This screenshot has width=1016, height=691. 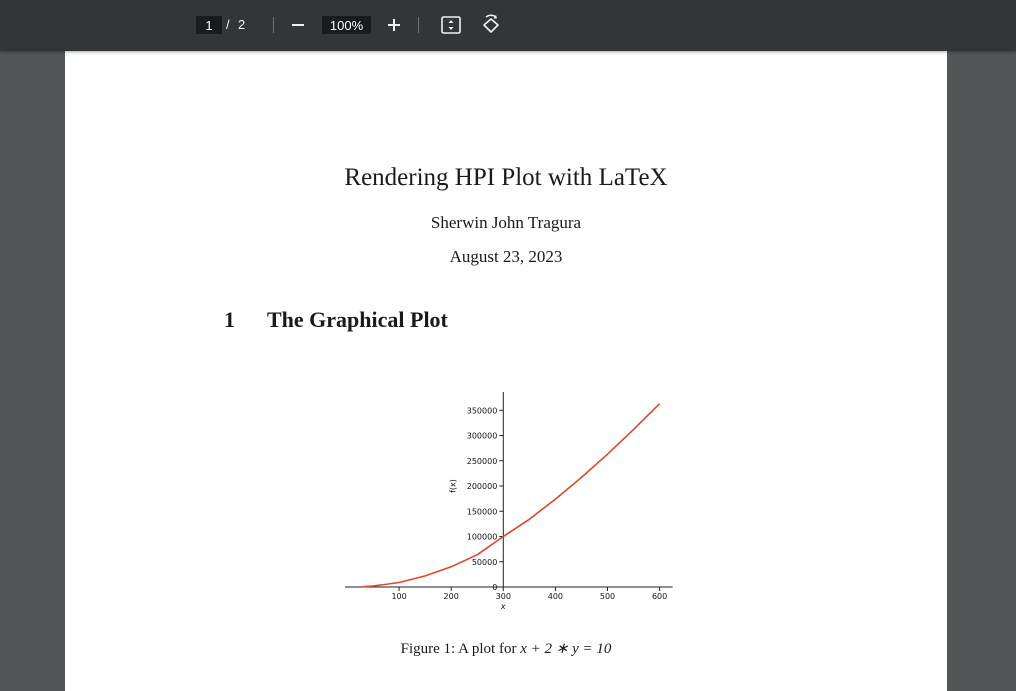 I want to click on y-tick-label: 300000, so click(x=482, y=436).